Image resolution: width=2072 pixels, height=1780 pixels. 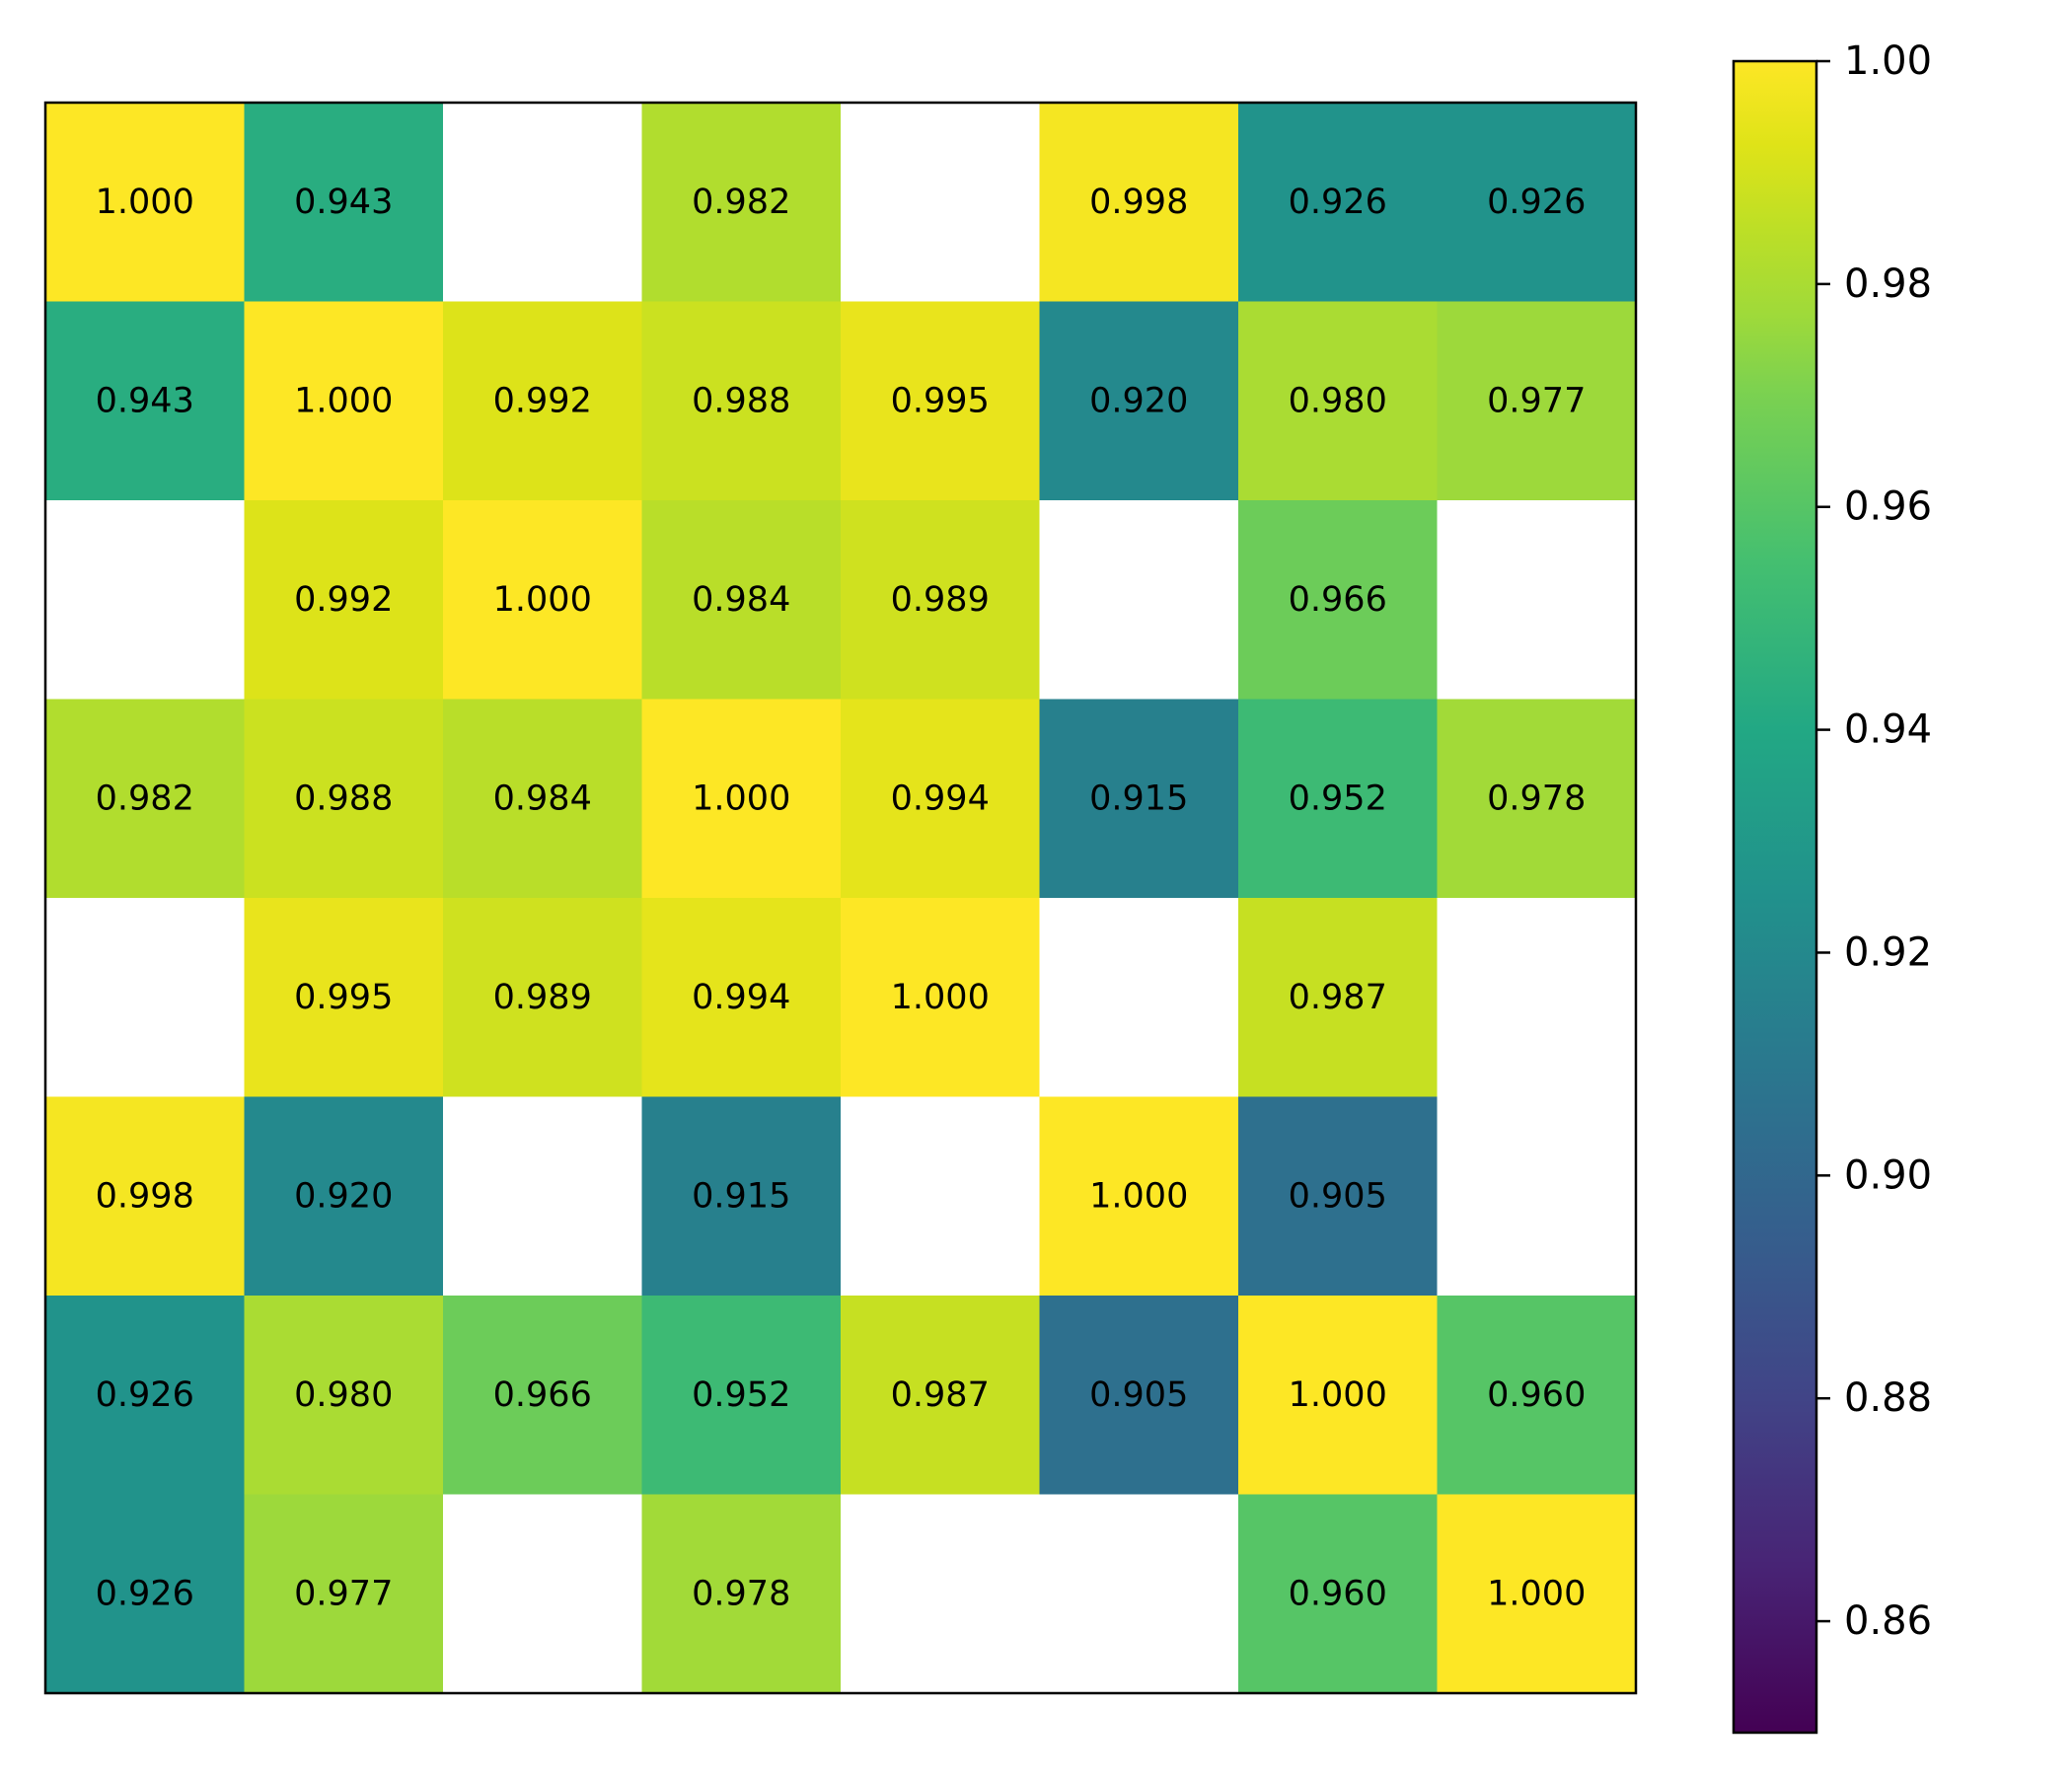 What do you see at coordinates (145, 998) in the screenshot?
I see `heatmap-cell-r4-c0` at bounding box center [145, 998].